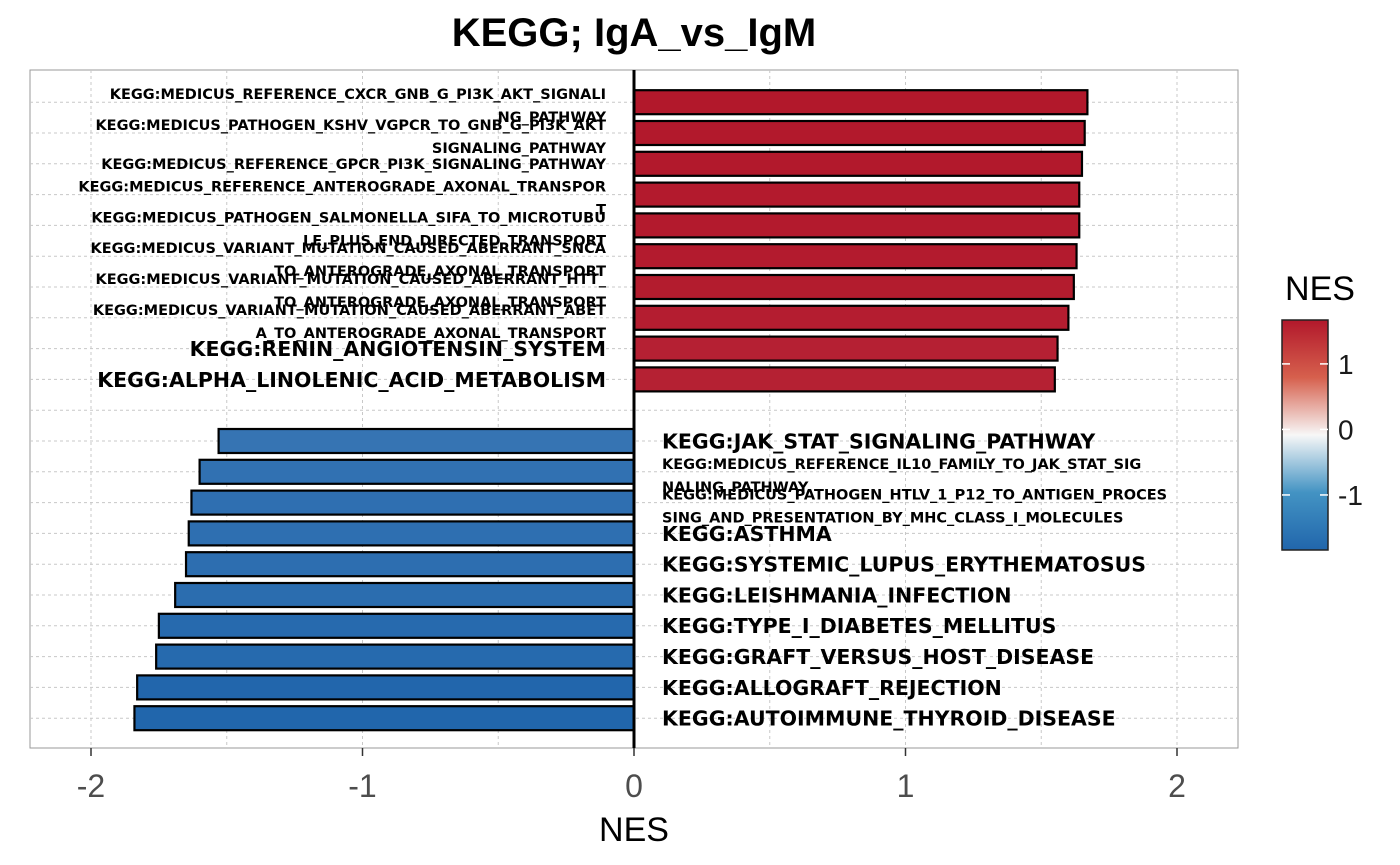 This screenshot has width=1400, height=865. What do you see at coordinates (1350, 495) in the screenshot?
I see `legend-tick-label: -1` at bounding box center [1350, 495].